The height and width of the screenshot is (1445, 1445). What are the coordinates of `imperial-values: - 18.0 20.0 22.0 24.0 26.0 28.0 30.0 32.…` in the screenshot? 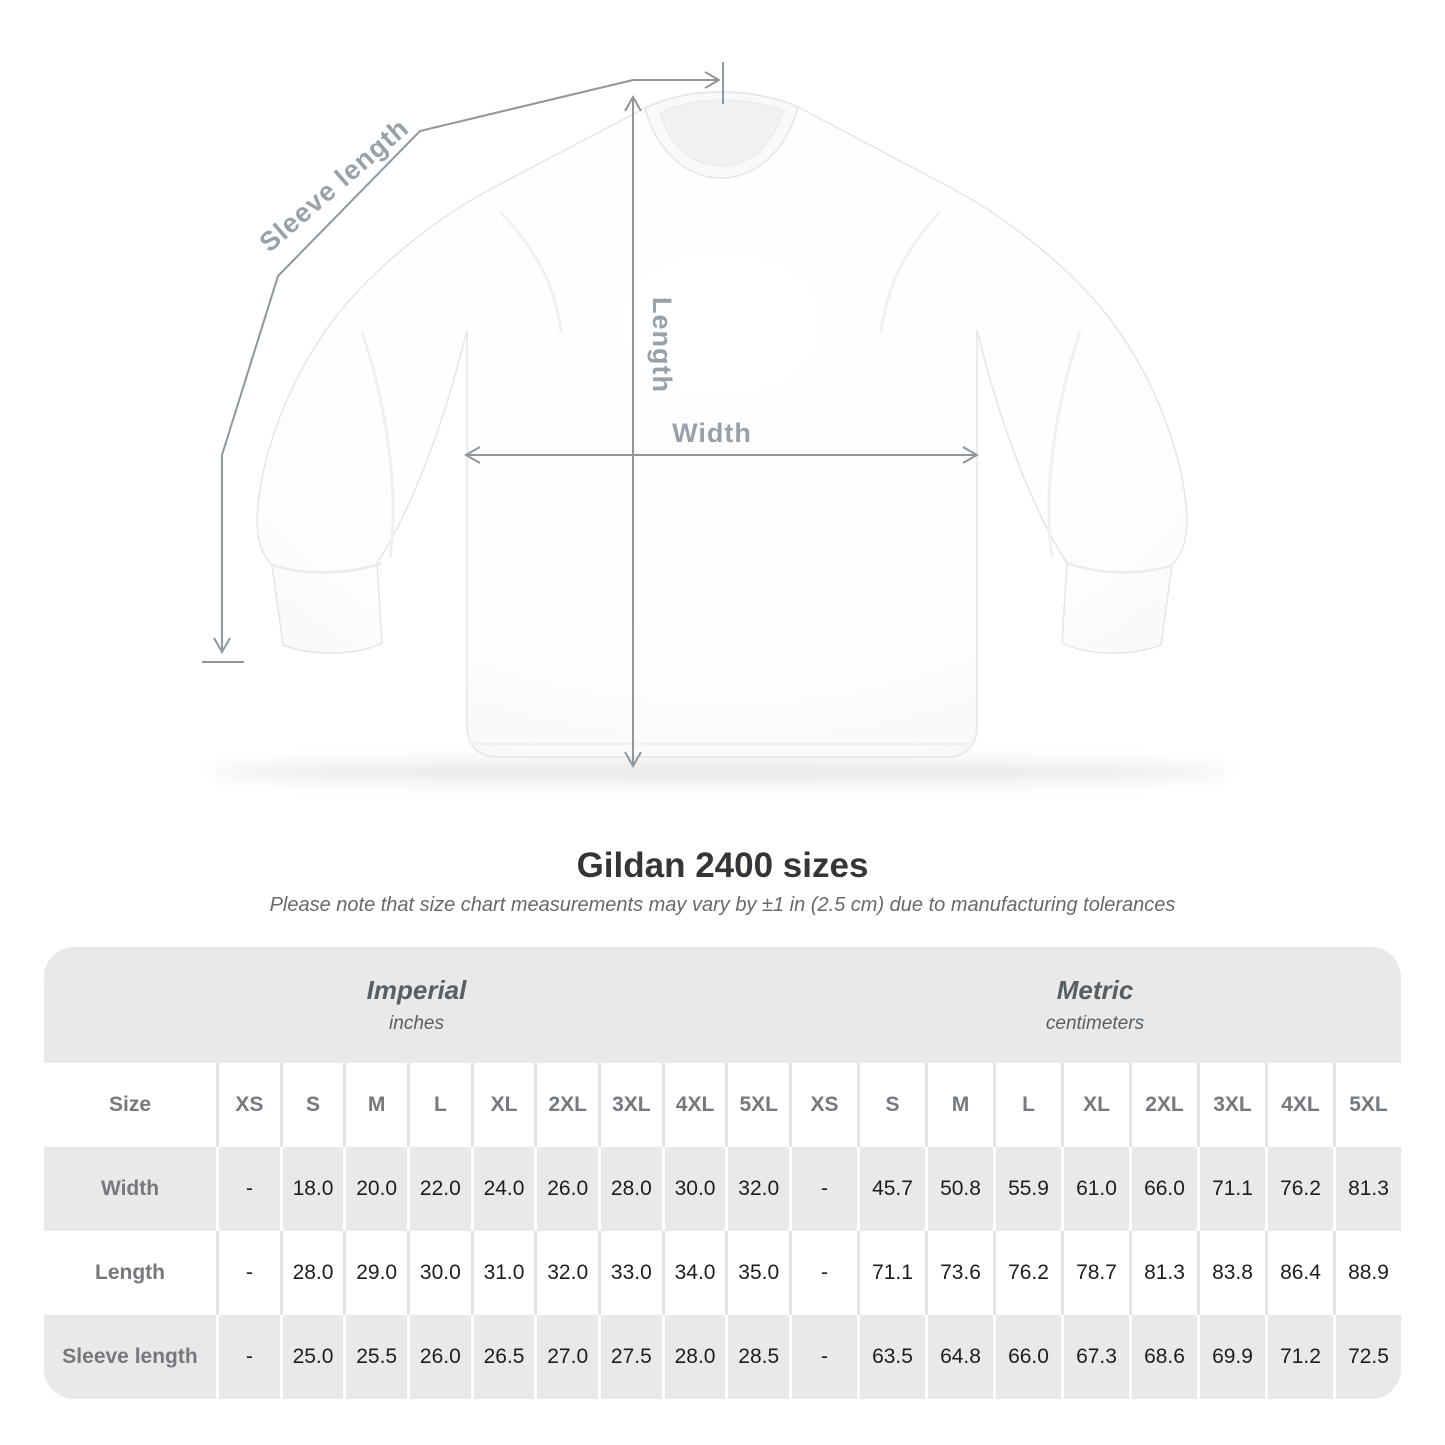 It's located at (502, 1189).